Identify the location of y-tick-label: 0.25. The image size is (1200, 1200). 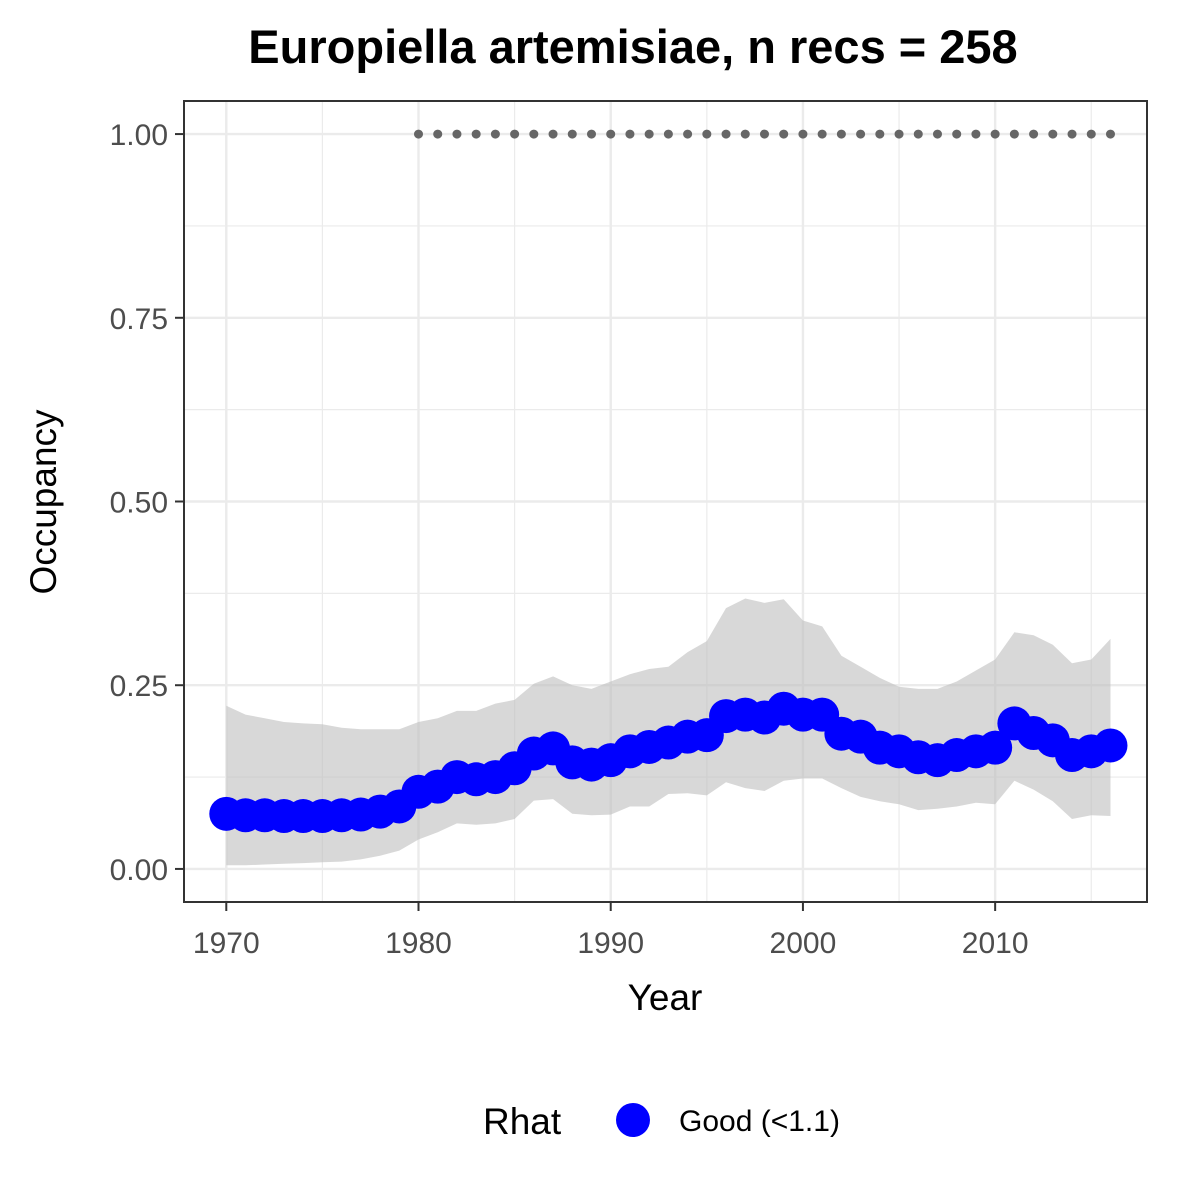
(139, 686).